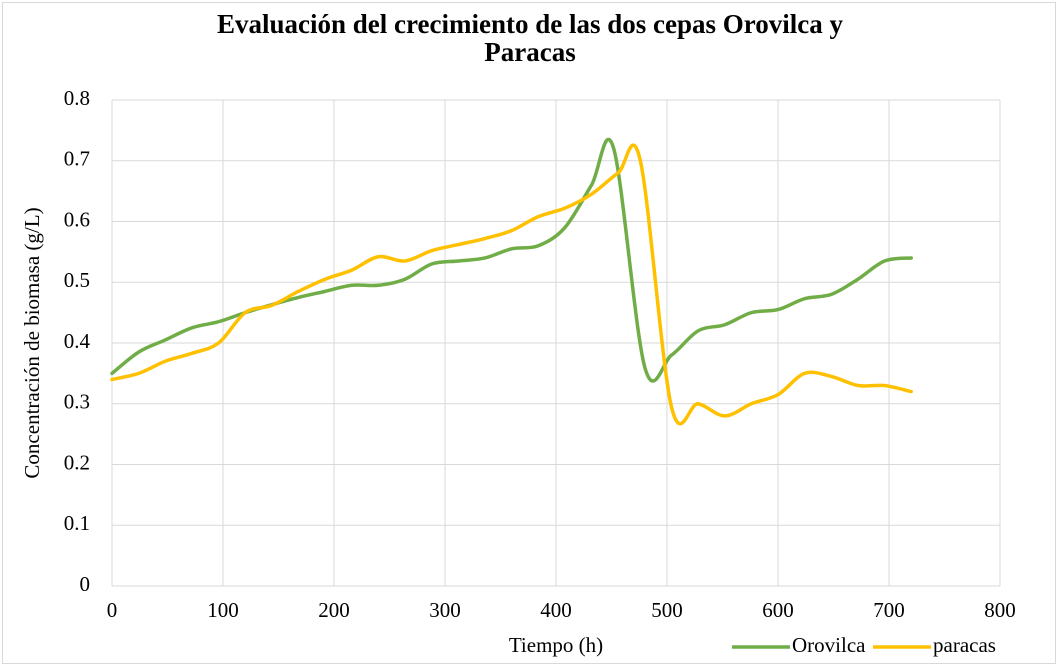  Describe the element at coordinates (556, 645) in the screenshot. I see `x-axis-label: Tiempo (h)` at that location.